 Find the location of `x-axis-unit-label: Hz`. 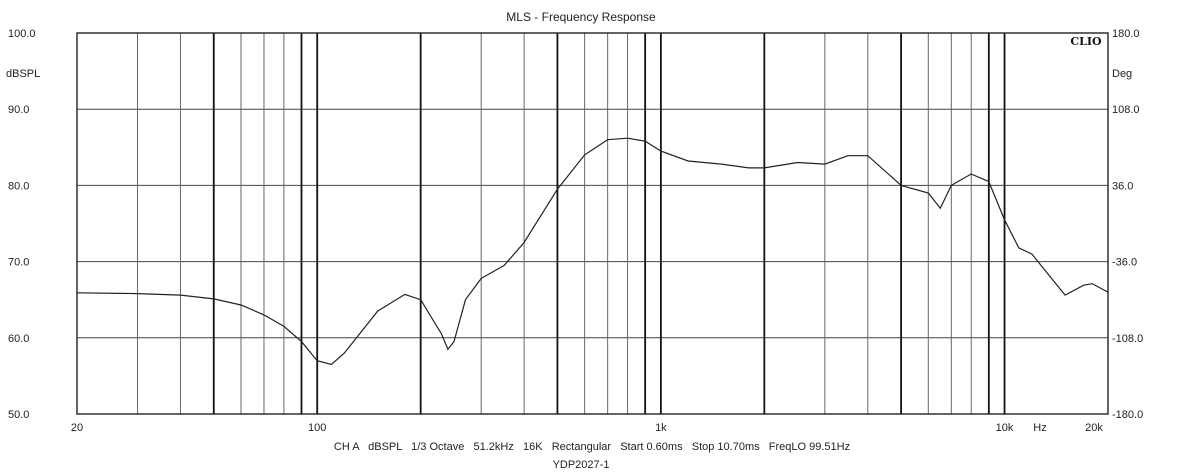

x-axis-unit-label: Hz is located at coordinates (1039, 428).